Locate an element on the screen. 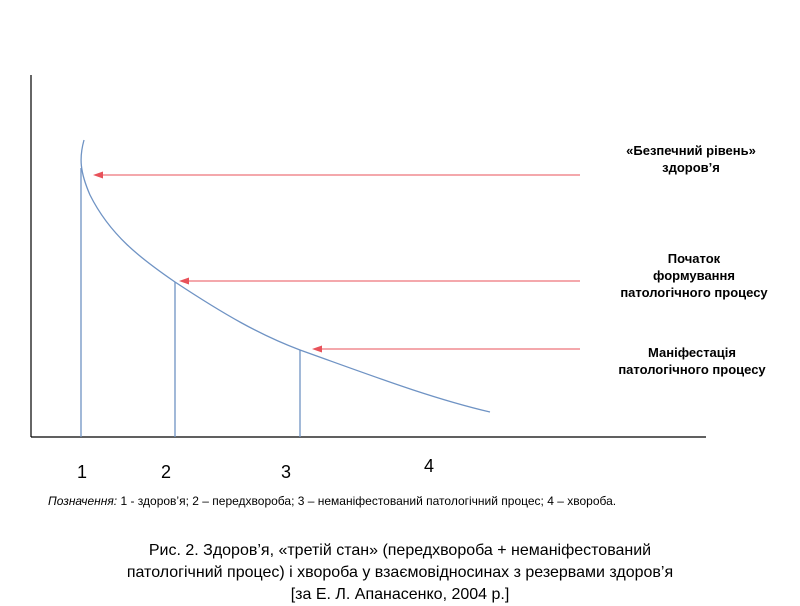 The height and width of the screenshot is (606, 800). label-onset: Початок формування патологічного процесу is located at coordinates (694, 275).